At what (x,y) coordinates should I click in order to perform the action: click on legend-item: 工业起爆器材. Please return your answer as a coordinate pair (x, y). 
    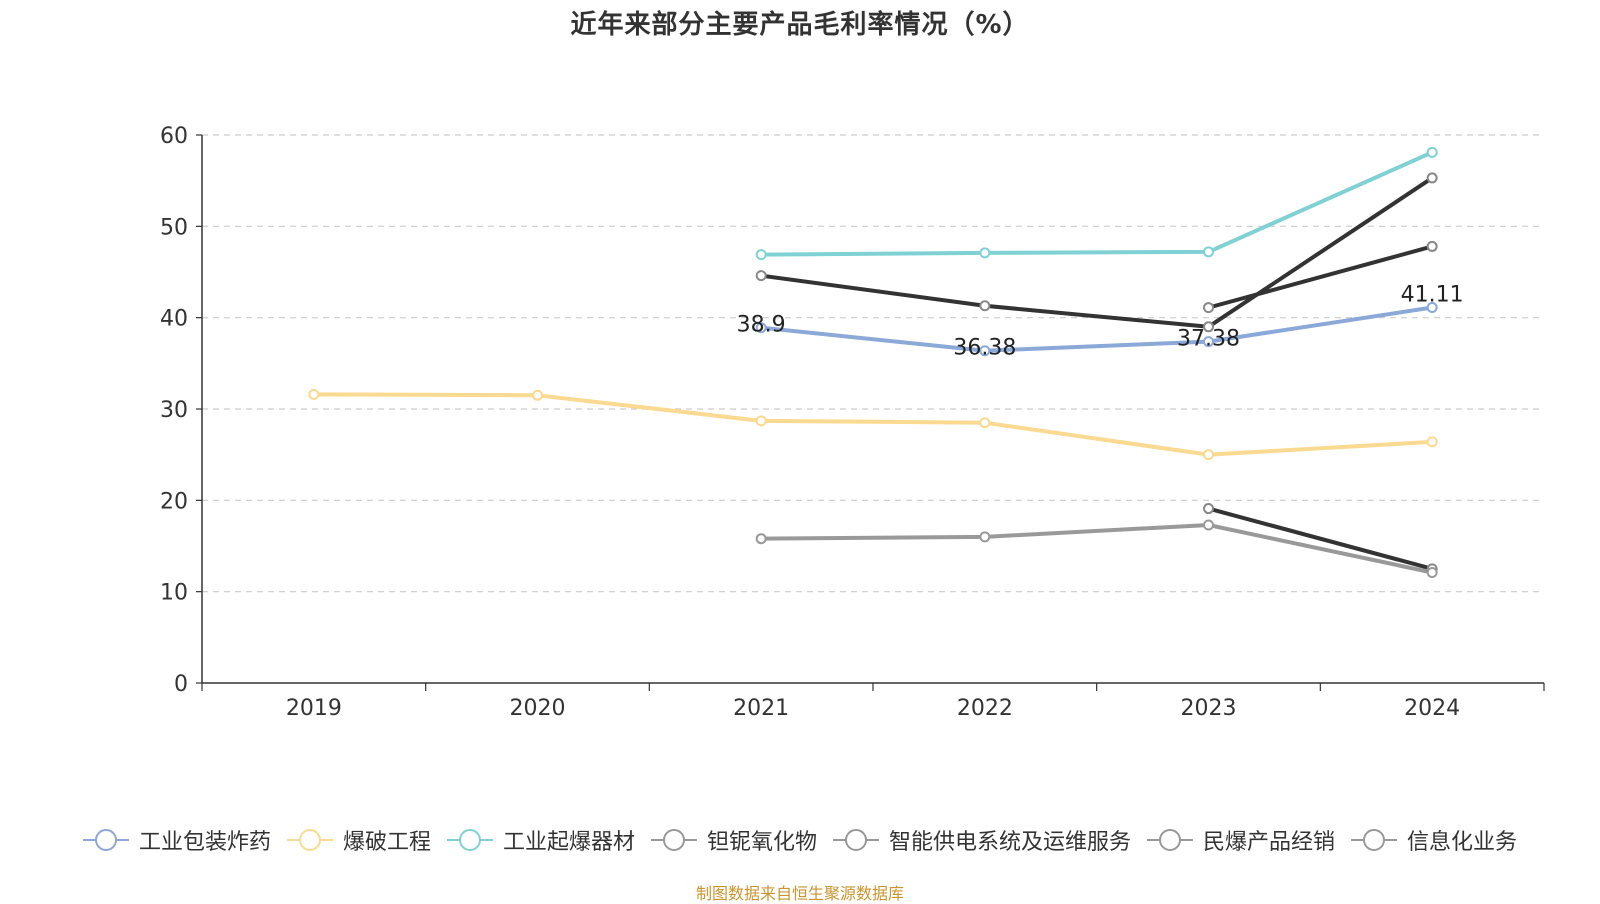
    Looking at the image, I should click on (540, 840).